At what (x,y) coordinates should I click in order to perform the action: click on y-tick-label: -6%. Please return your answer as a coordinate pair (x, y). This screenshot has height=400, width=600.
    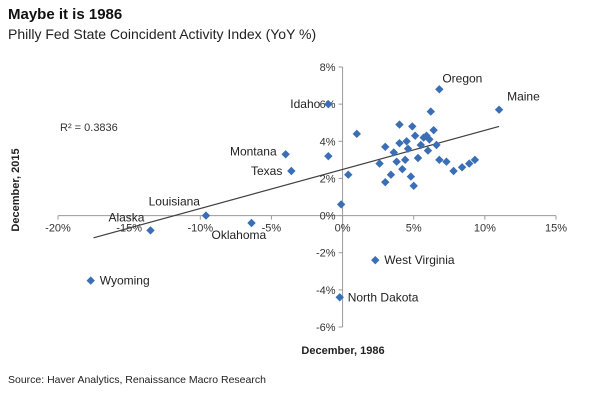
    Looking at the image, I should click on (326, 328).